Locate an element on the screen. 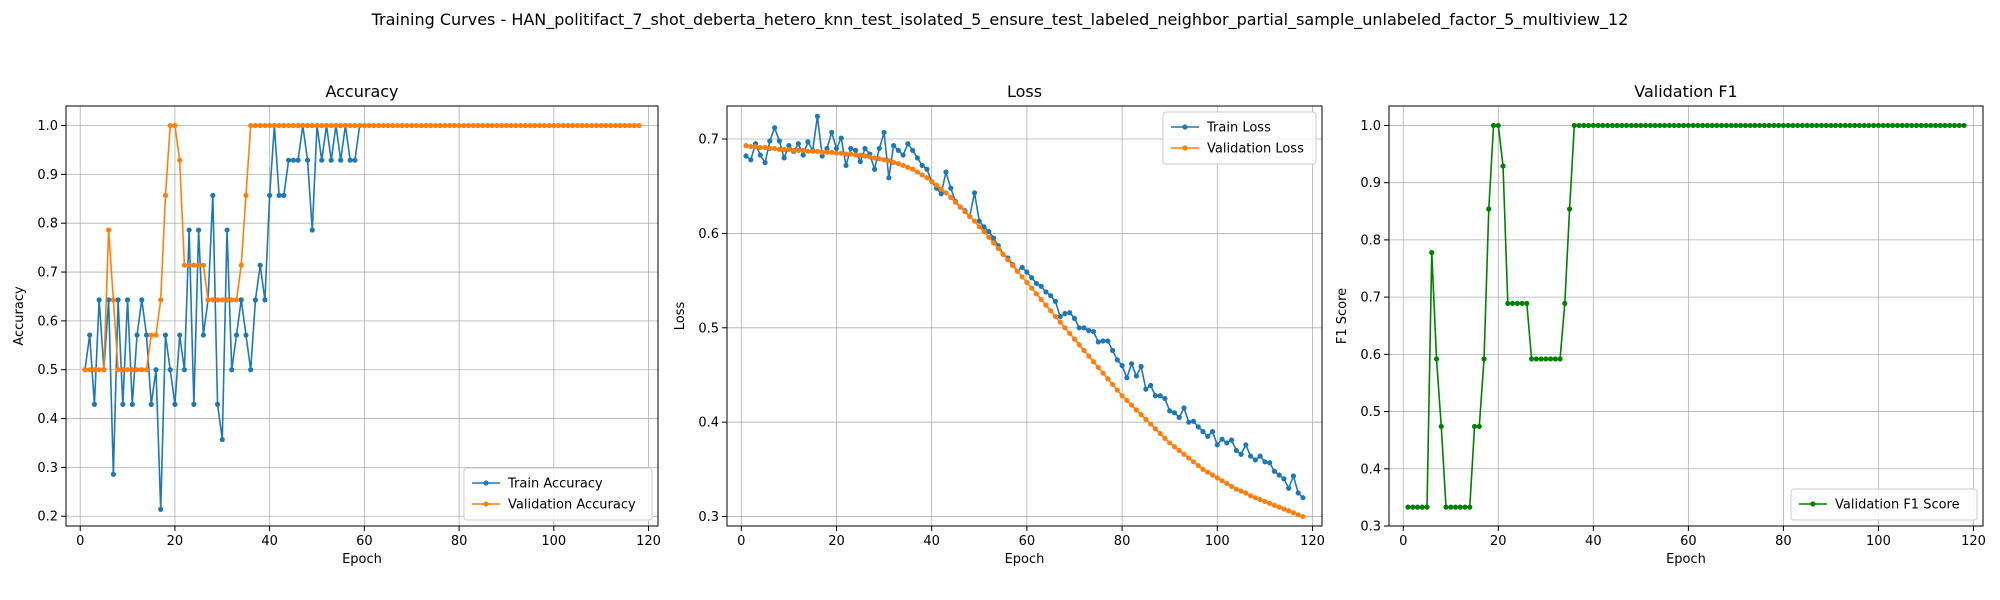 This screenshot has height=600, width=2000. accuracy-y-tick-label: 0.7 is located at coordinates (47, 273).